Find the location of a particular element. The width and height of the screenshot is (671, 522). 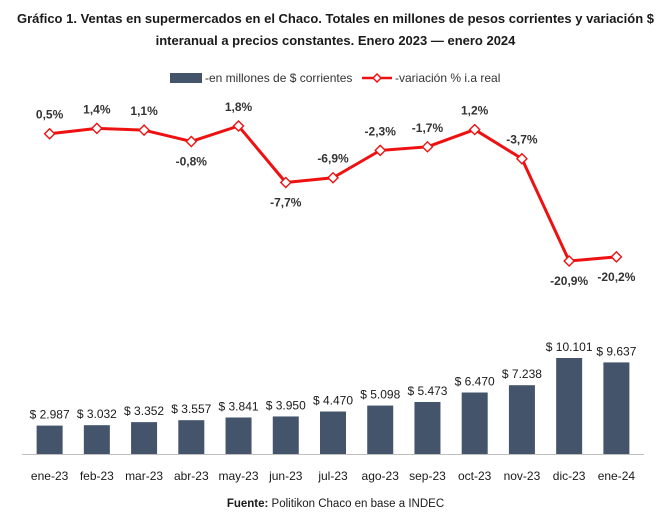

line-label-jul-23: -6,9% is located at coordinates (333, 159).